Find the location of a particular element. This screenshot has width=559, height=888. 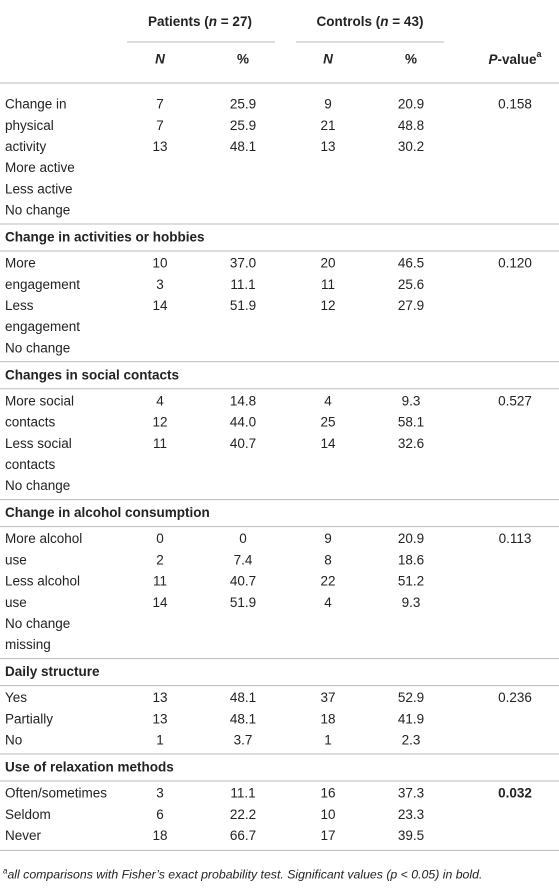

cell: 46.5 is located at coordinates (411, 263).